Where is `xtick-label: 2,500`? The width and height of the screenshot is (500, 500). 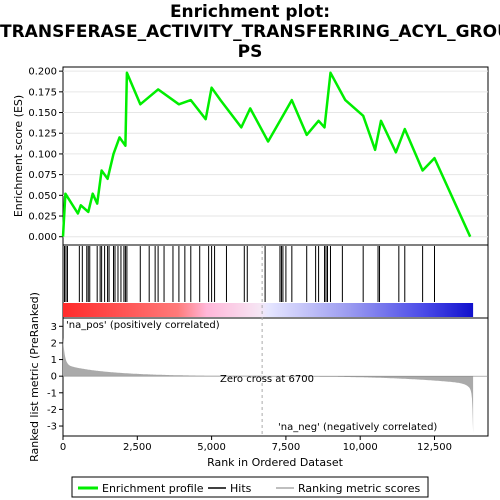 xtick-label: 2,500 is located at coordinates (137, 447).